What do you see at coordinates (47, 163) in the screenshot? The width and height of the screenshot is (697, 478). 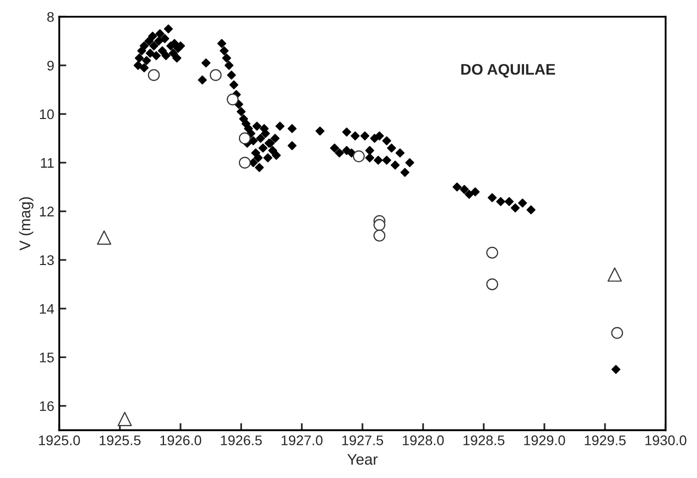 I see `y-tick-label: 11` at bounding box center [47, 163].